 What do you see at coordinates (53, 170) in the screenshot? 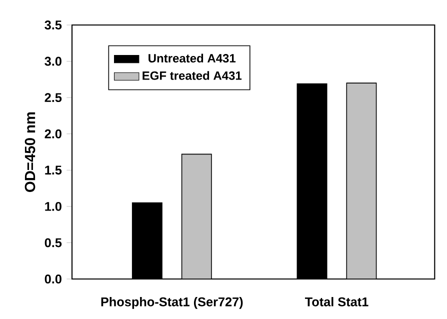
I see `y-tick-label: 1.5` at bounding box center [53, 170].